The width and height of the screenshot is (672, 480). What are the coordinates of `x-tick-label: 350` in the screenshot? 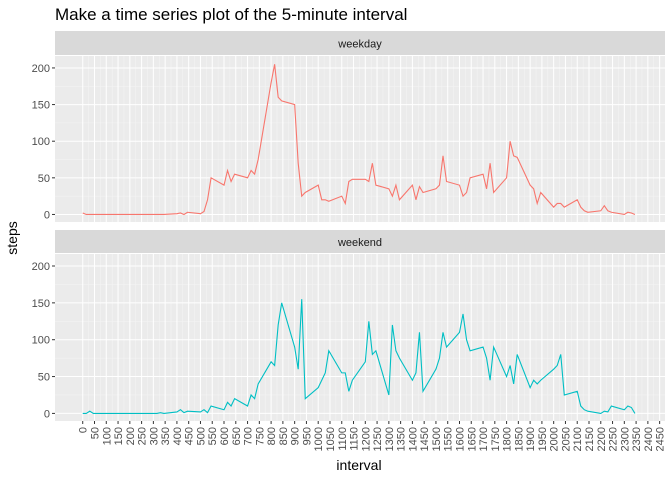 It's located at (166, 436).